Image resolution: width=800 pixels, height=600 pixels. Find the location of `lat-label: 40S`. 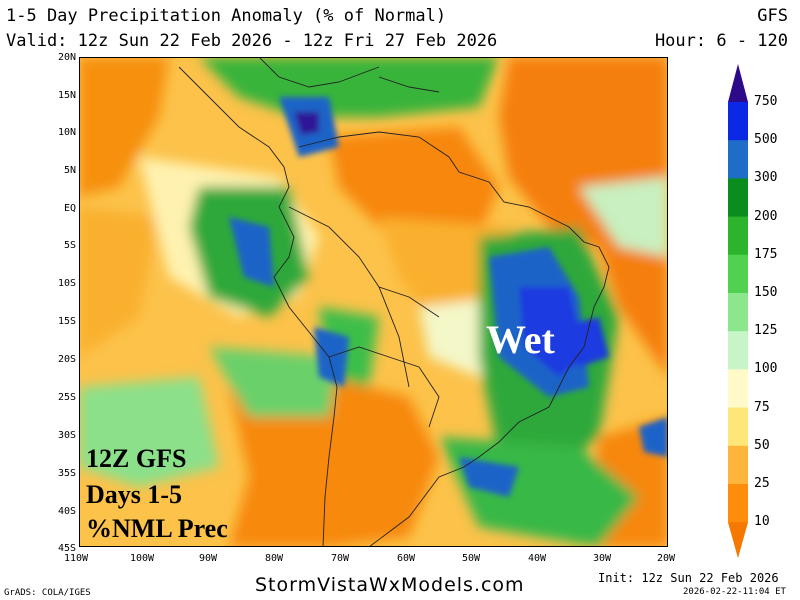

lat-label: 40S is located at coordinates (66, 511).